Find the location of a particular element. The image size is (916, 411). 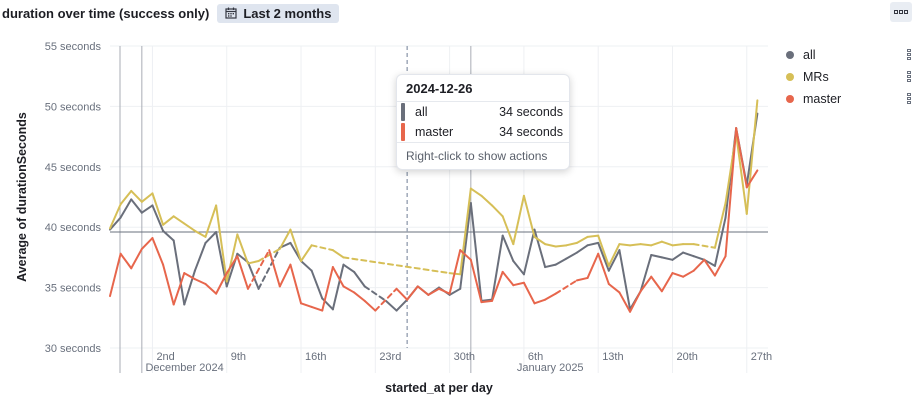

tooltip-footer: Right-click to show actions is located at coordinates (483, 155).